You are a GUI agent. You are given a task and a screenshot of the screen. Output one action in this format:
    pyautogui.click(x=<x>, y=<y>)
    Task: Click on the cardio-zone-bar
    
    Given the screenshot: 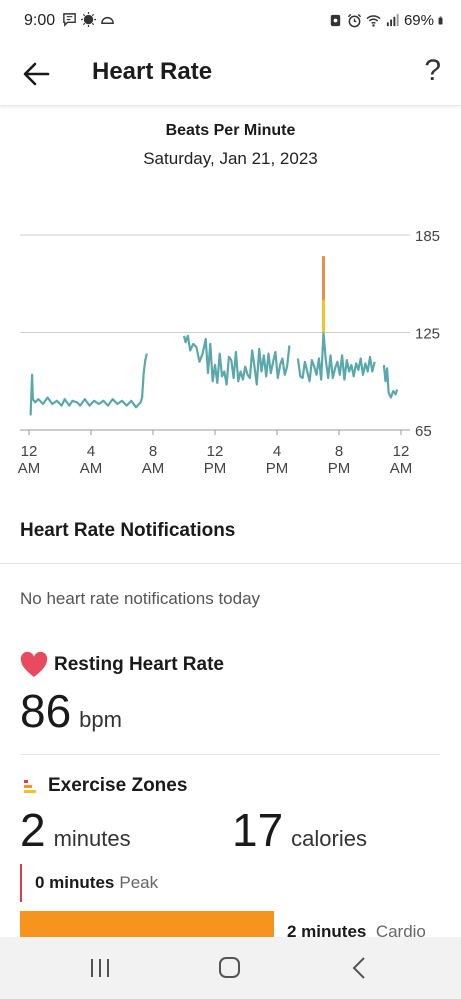 What is the action you would take?
    pyautogui.click(x=147, y=926)
    